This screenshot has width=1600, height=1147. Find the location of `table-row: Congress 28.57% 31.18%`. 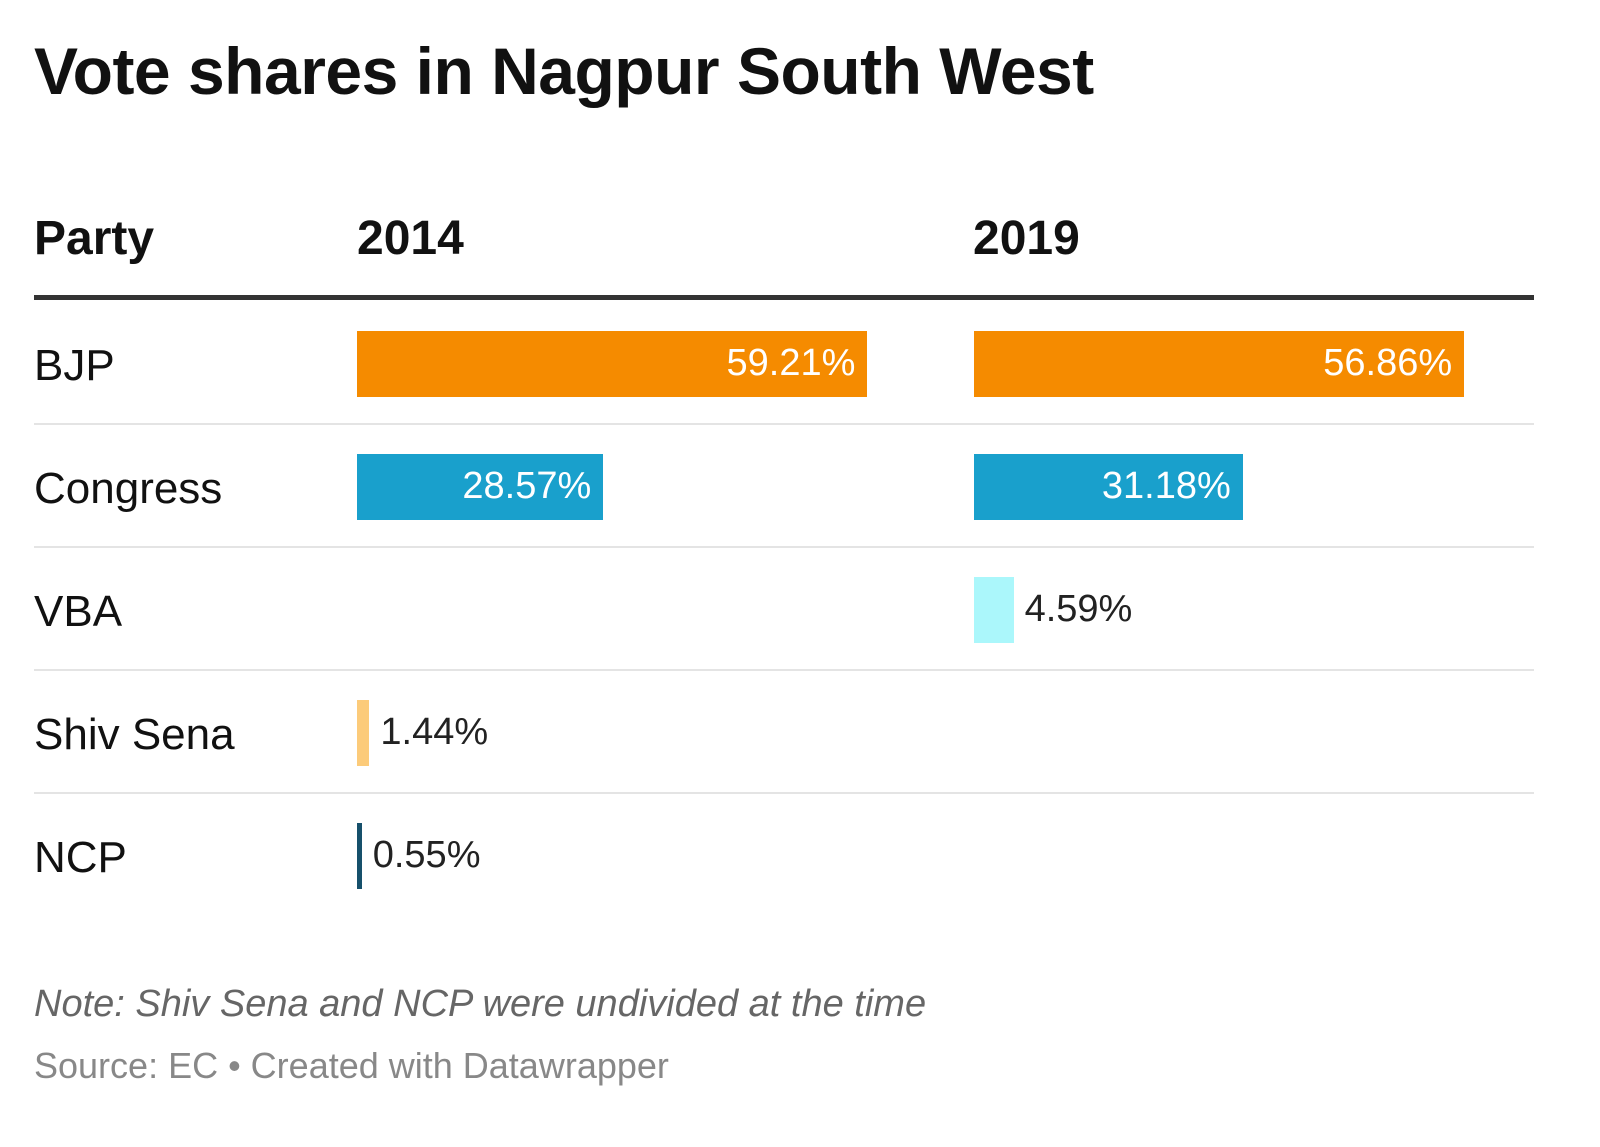

table-row: Congress 28.57% 31.18% is located at coordinates (784, 486).